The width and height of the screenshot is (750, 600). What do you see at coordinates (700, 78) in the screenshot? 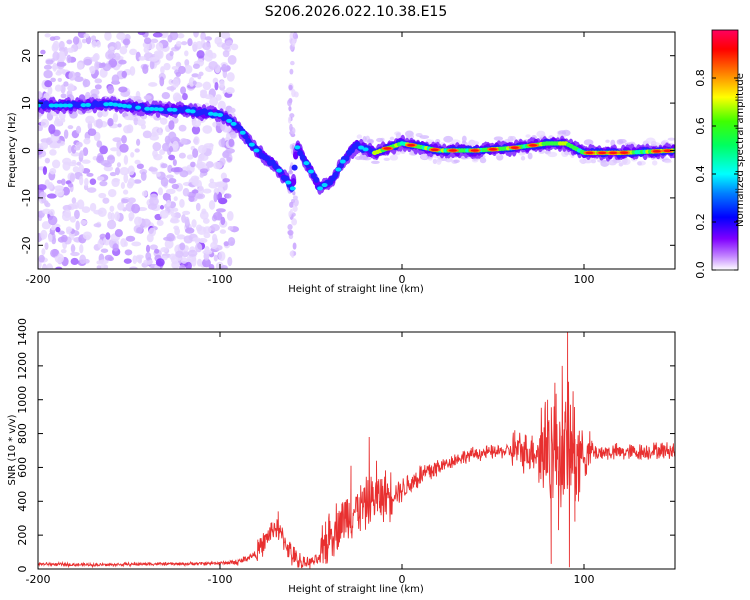
I see `colorbar-tick-label: 0.8` at bounding box center [700, 78].